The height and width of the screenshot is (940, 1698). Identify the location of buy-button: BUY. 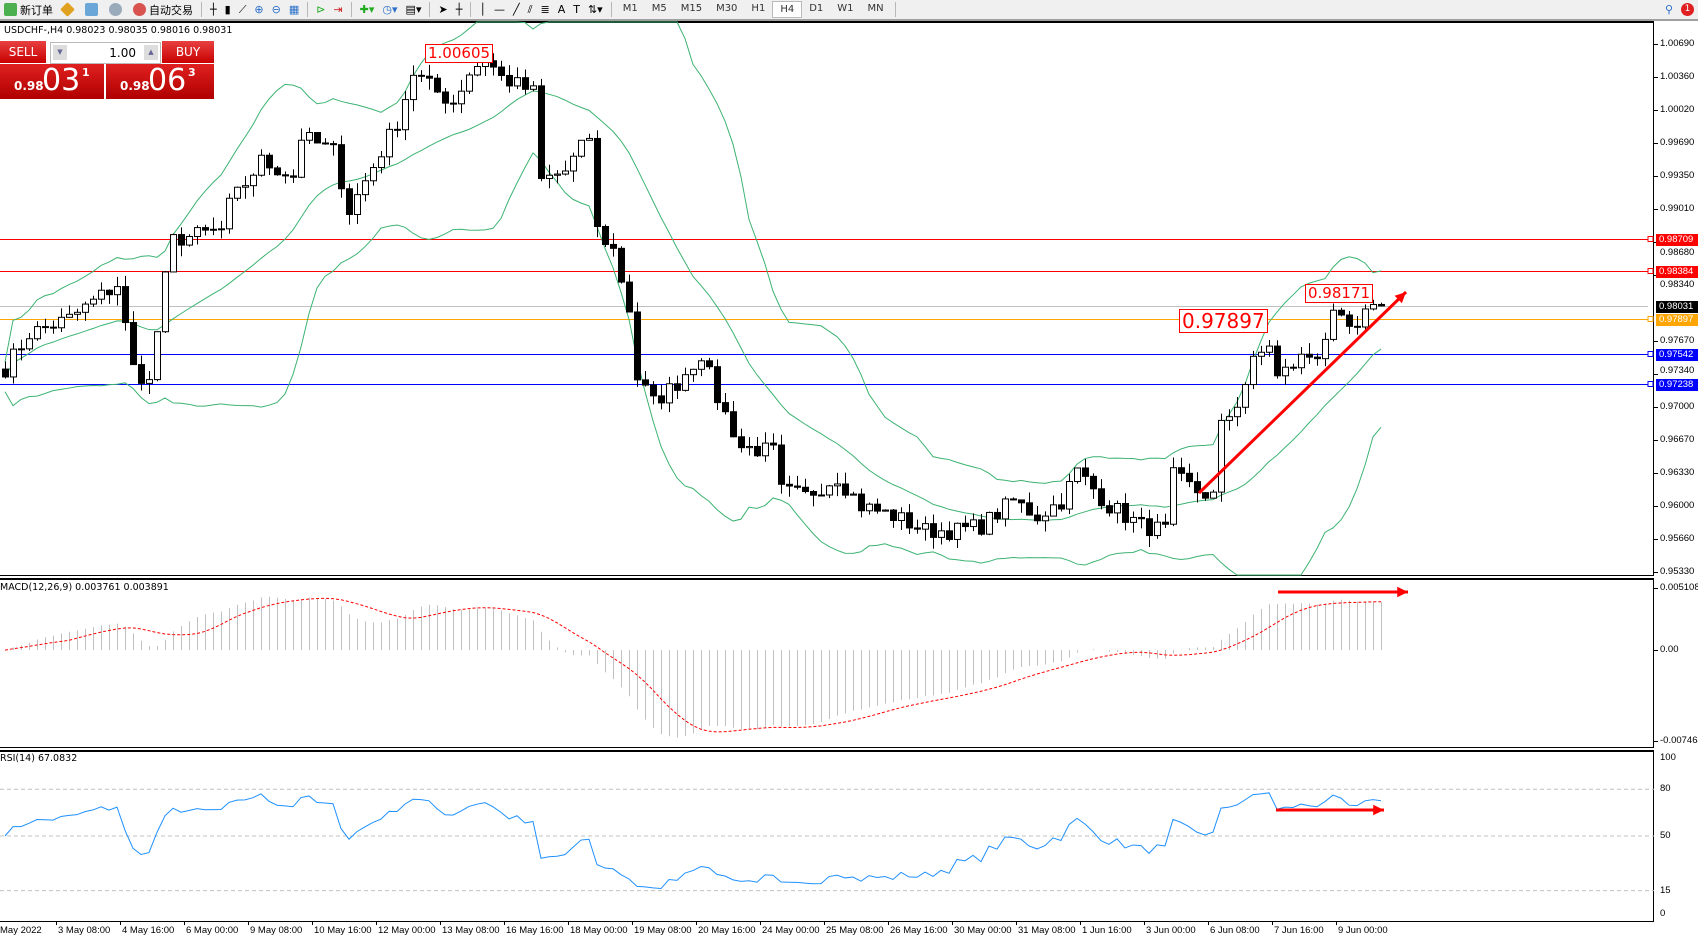
(188, 52).